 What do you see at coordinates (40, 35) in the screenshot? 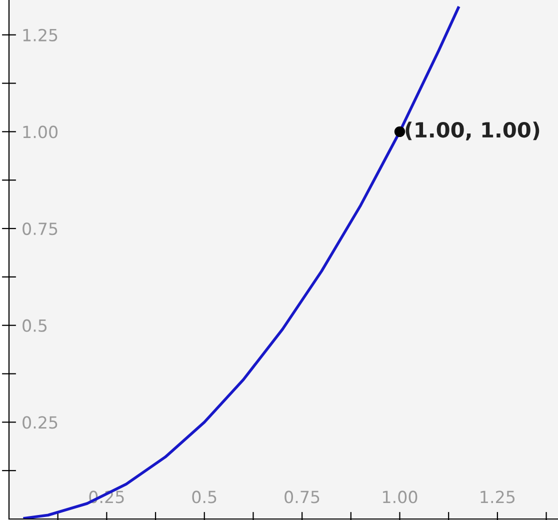
I see `y-tick-label: 1.25` at bounding box center [40, 35].